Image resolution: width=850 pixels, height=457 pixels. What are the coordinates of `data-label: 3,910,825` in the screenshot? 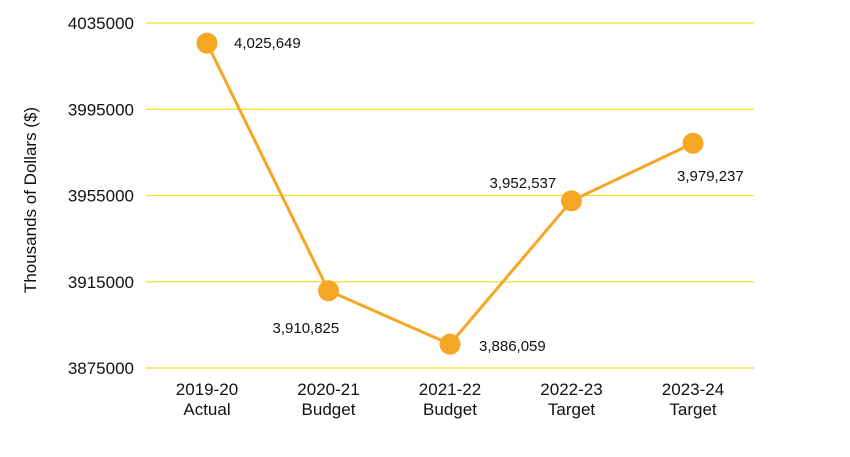 It's located at (306, 328).